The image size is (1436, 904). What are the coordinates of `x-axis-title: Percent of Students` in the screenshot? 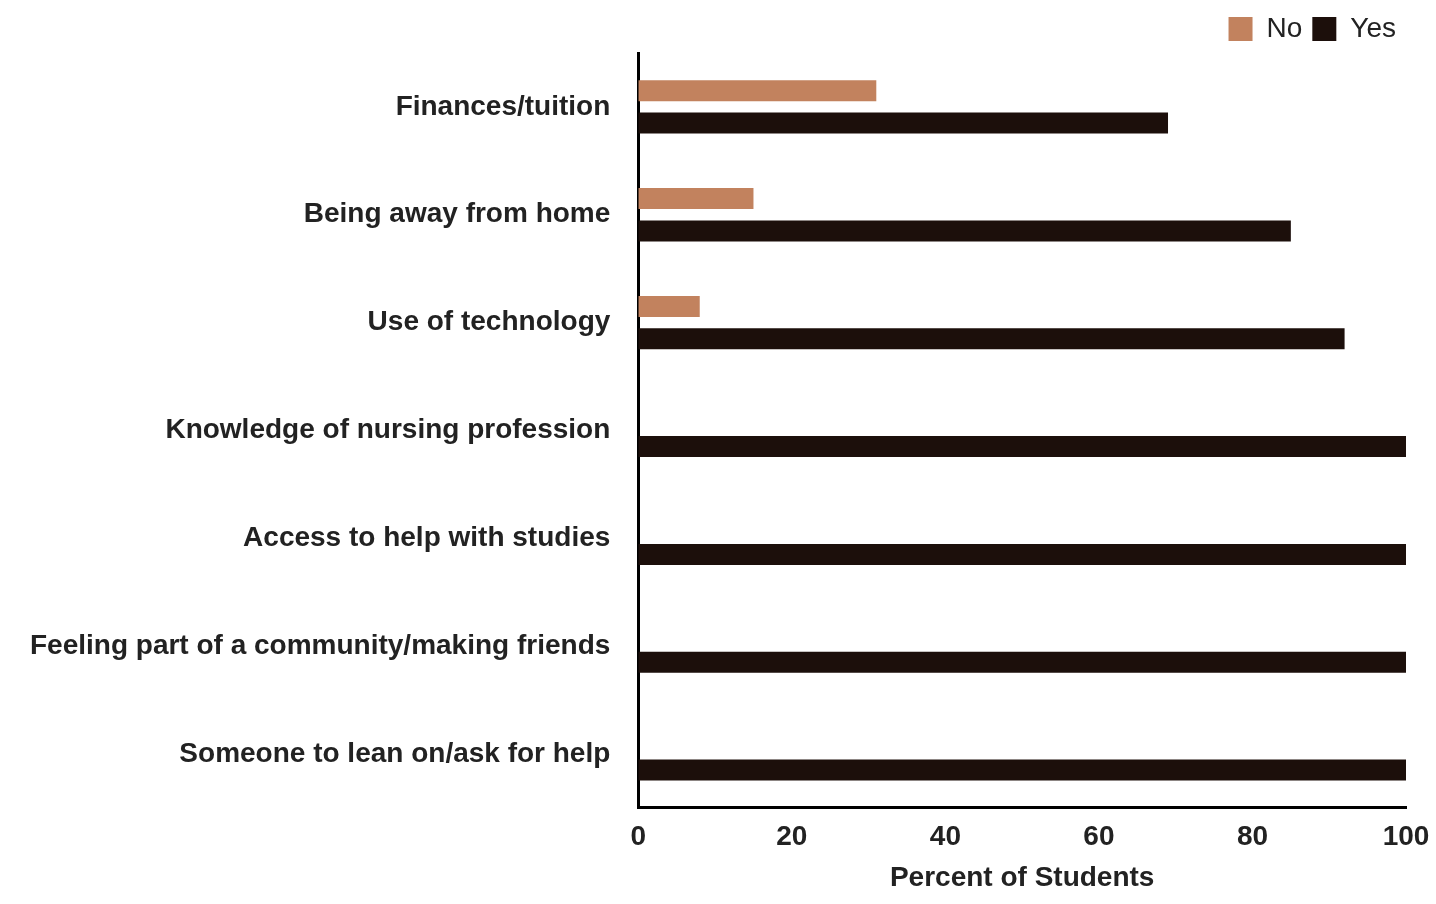 It's located at (1022, 876).